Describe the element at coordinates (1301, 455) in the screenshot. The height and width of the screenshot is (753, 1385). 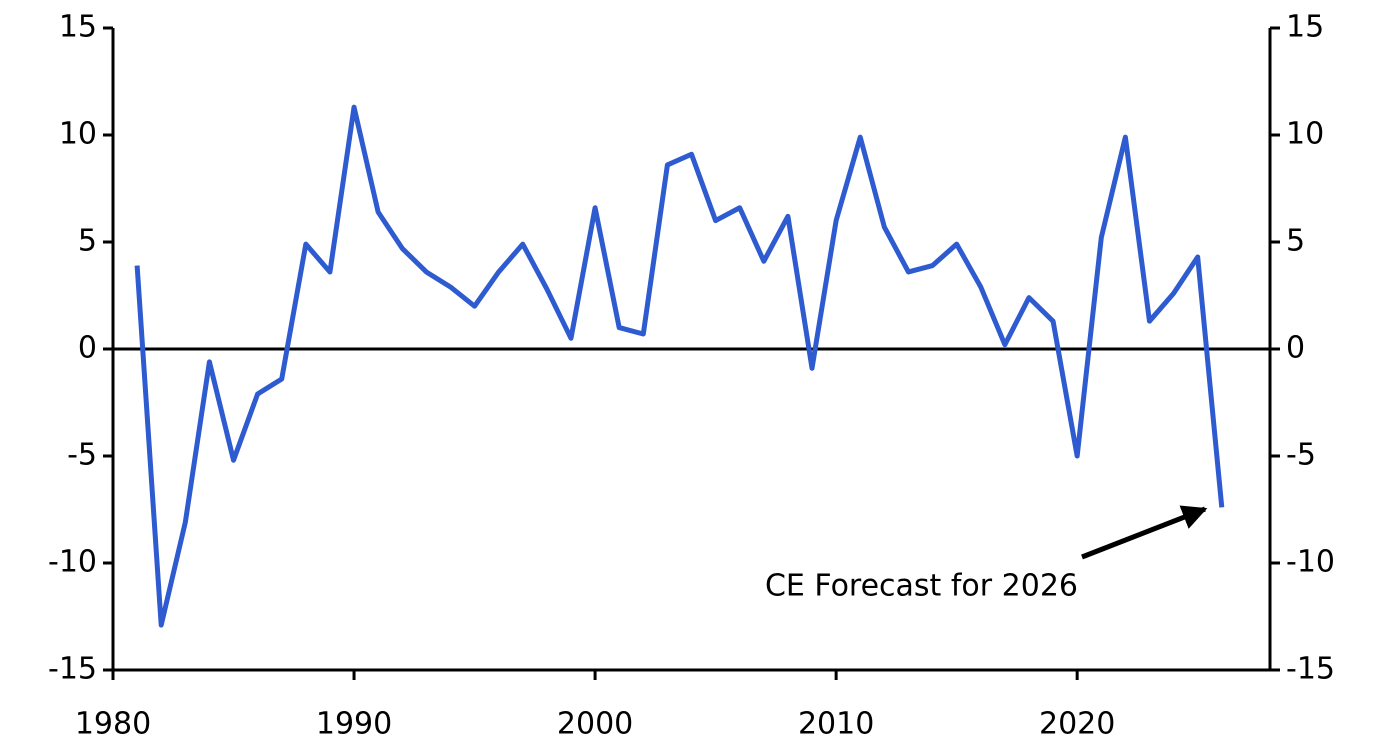
I see `y2-tick-label: -5` at that location.